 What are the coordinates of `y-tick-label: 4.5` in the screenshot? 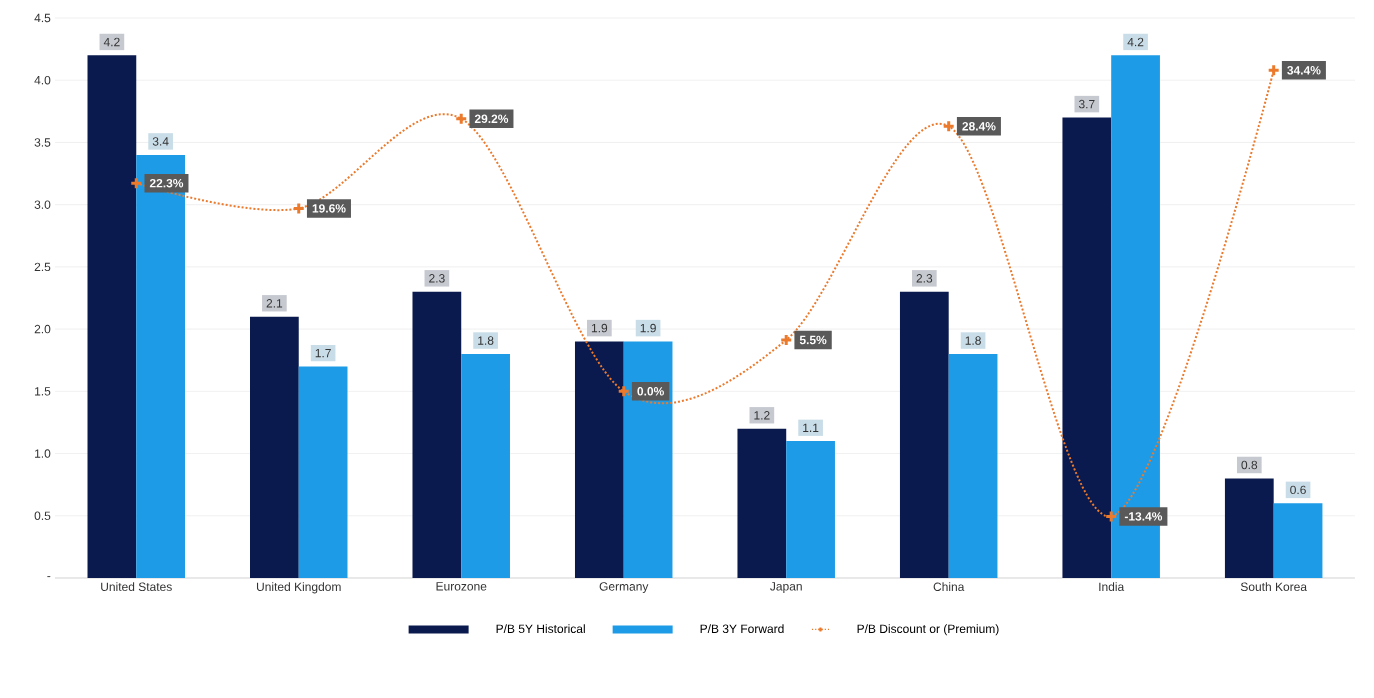 It's located at (42, 18).